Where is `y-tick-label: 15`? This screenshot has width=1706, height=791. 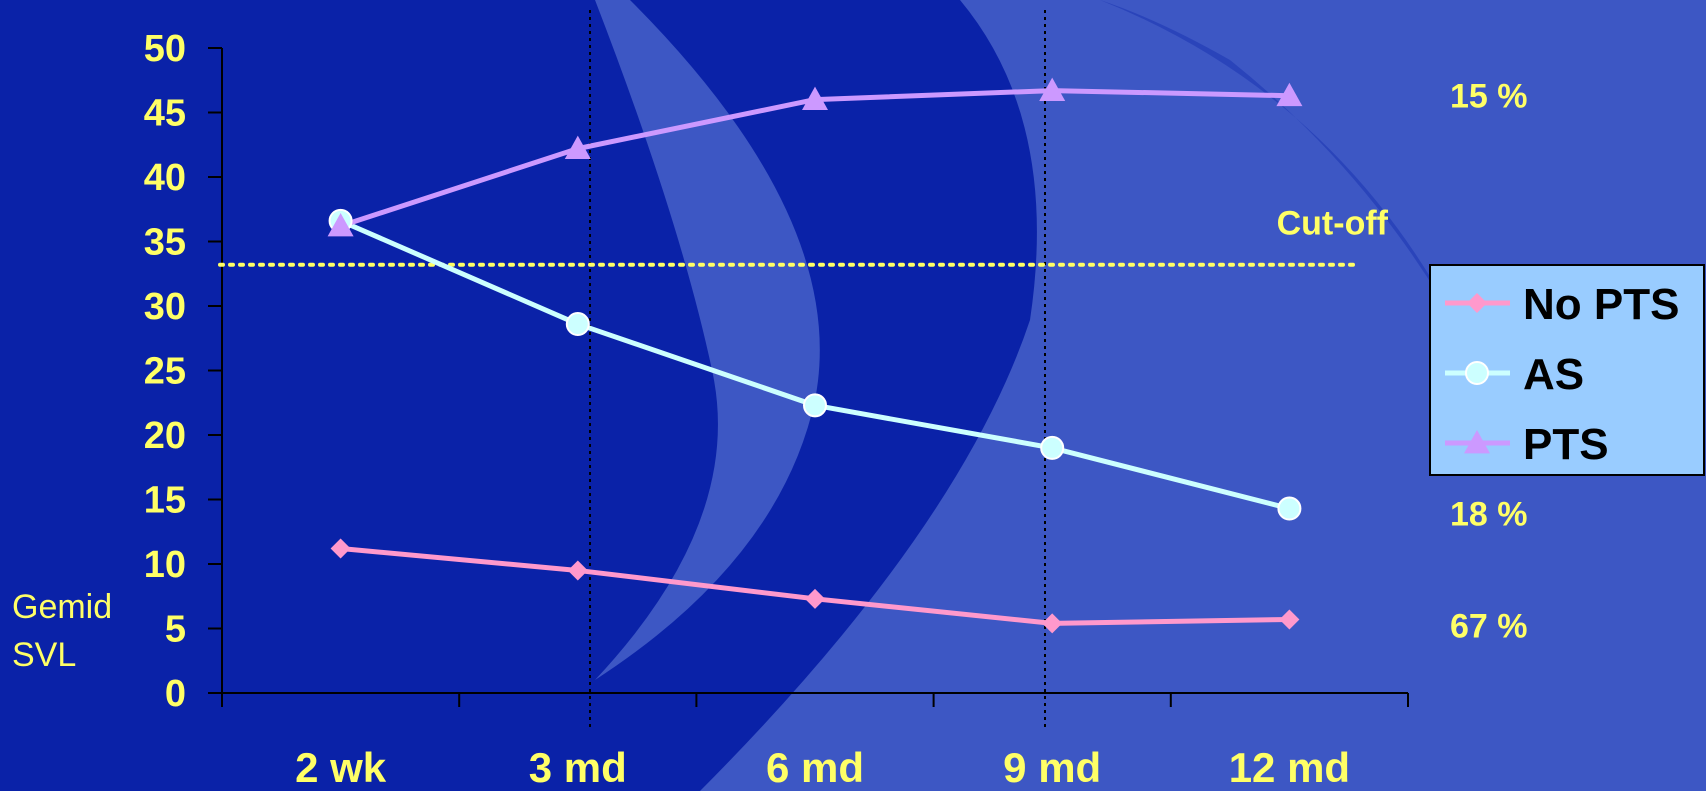 y-tick-label: 15 is located at coordinates (165, 501).